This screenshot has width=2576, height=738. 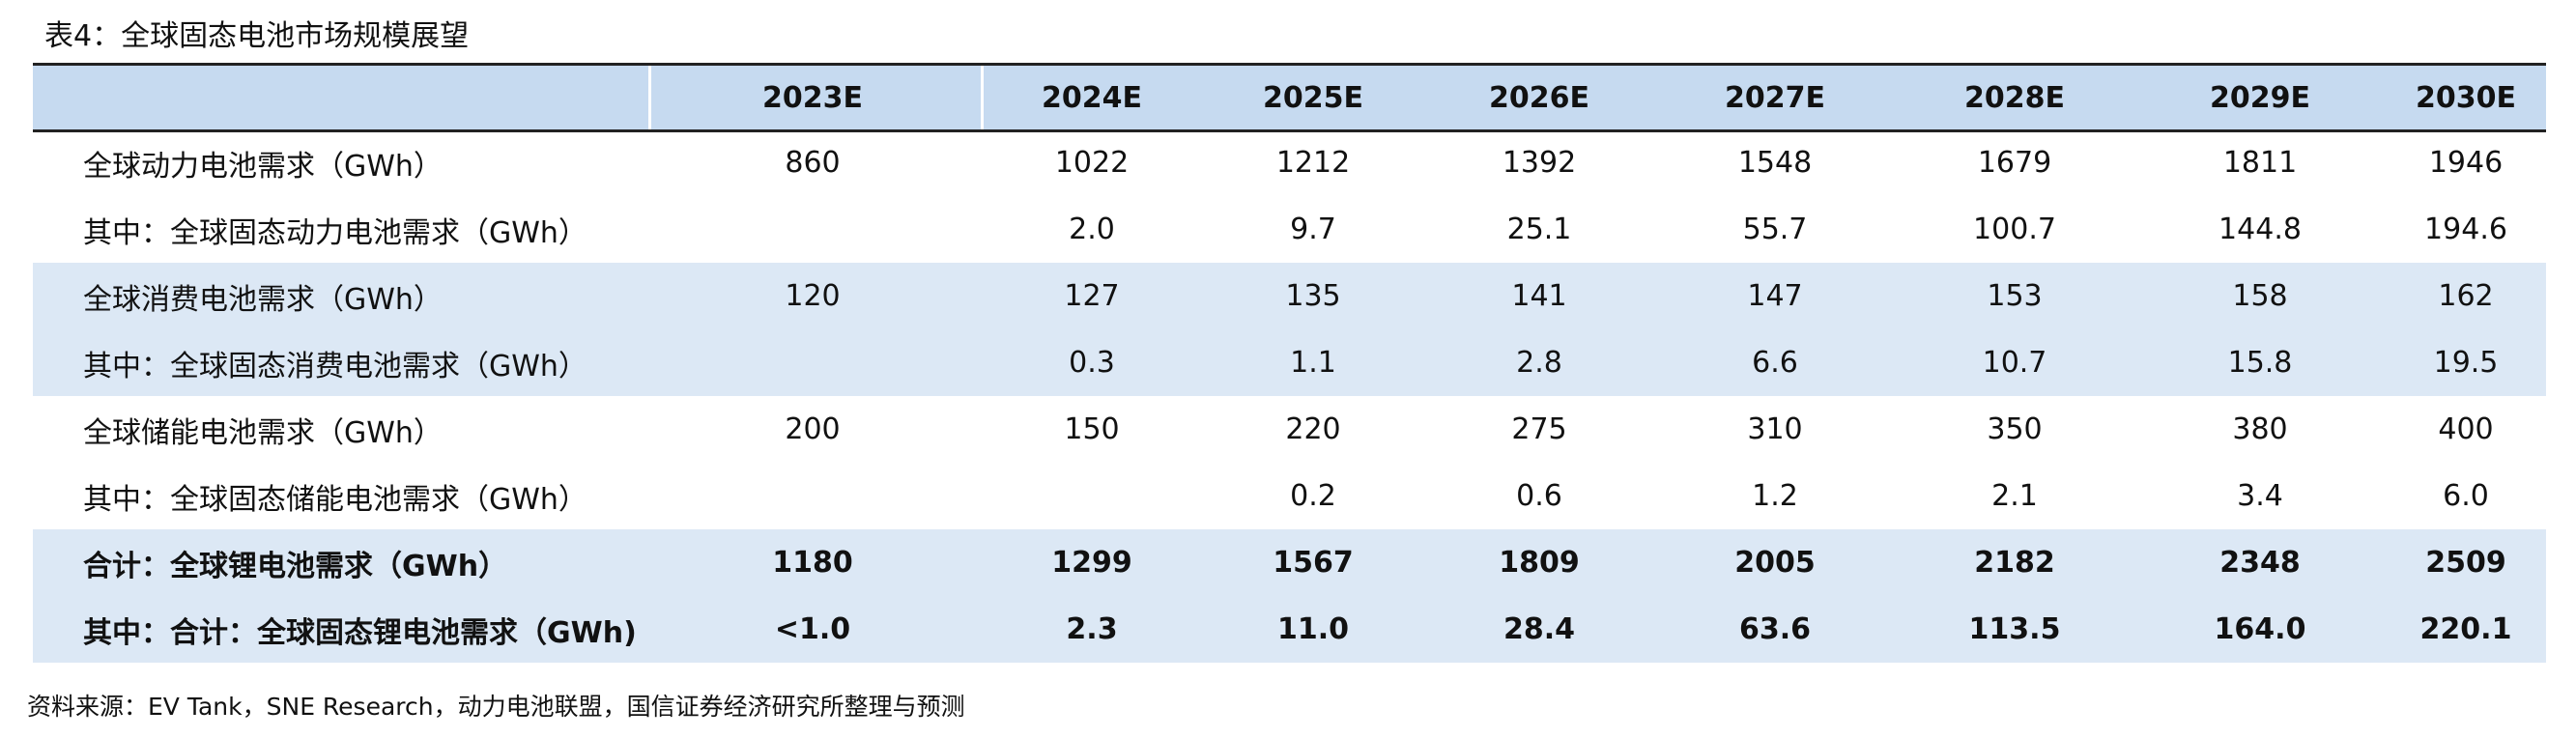 What do you see at coordinates (2260, 363) in the screenshot?
I see `table-cell: 15.8` at bounding box center [2260, 363].